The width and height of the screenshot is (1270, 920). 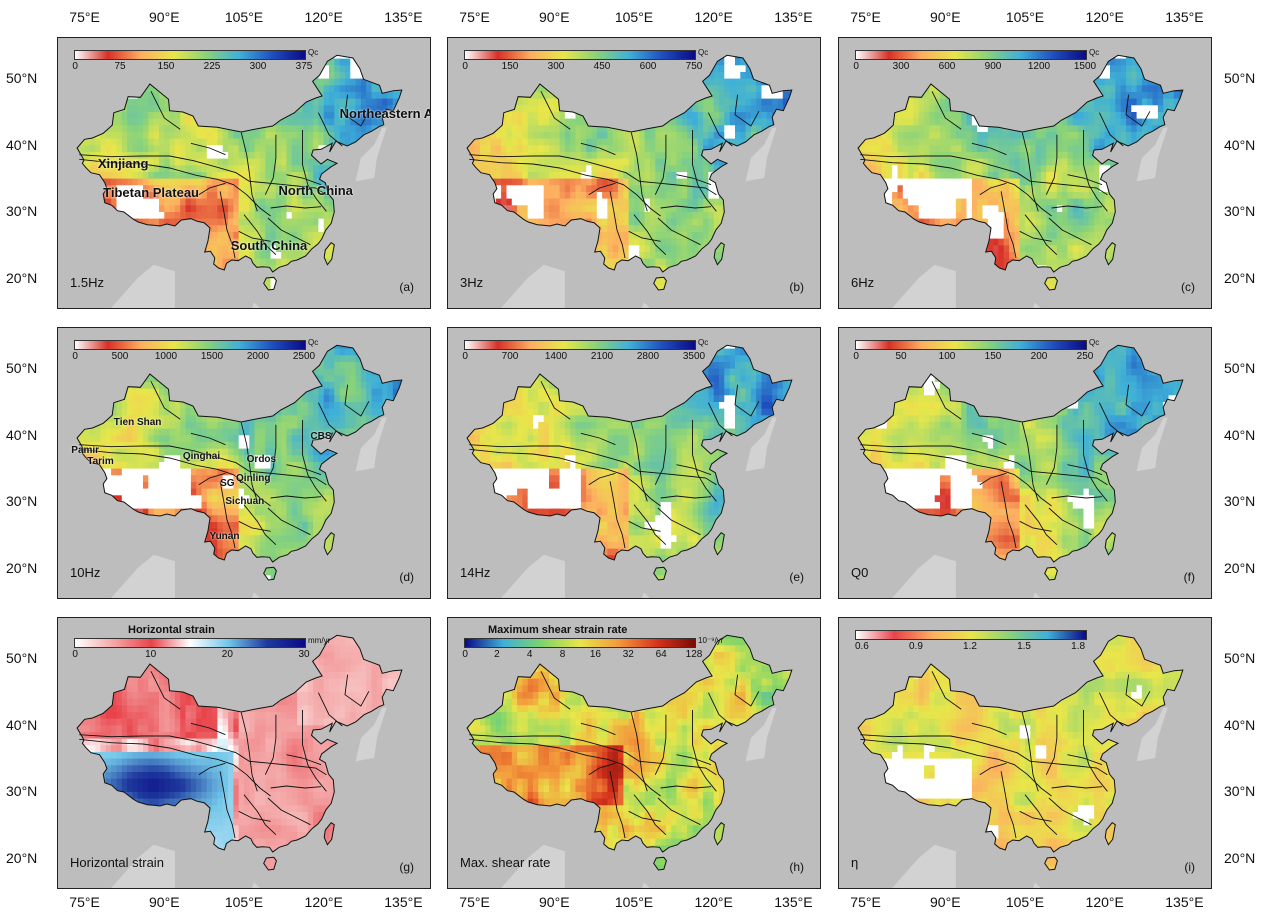 I want to click on map-canvas-c, so click(x=1025, y=173).